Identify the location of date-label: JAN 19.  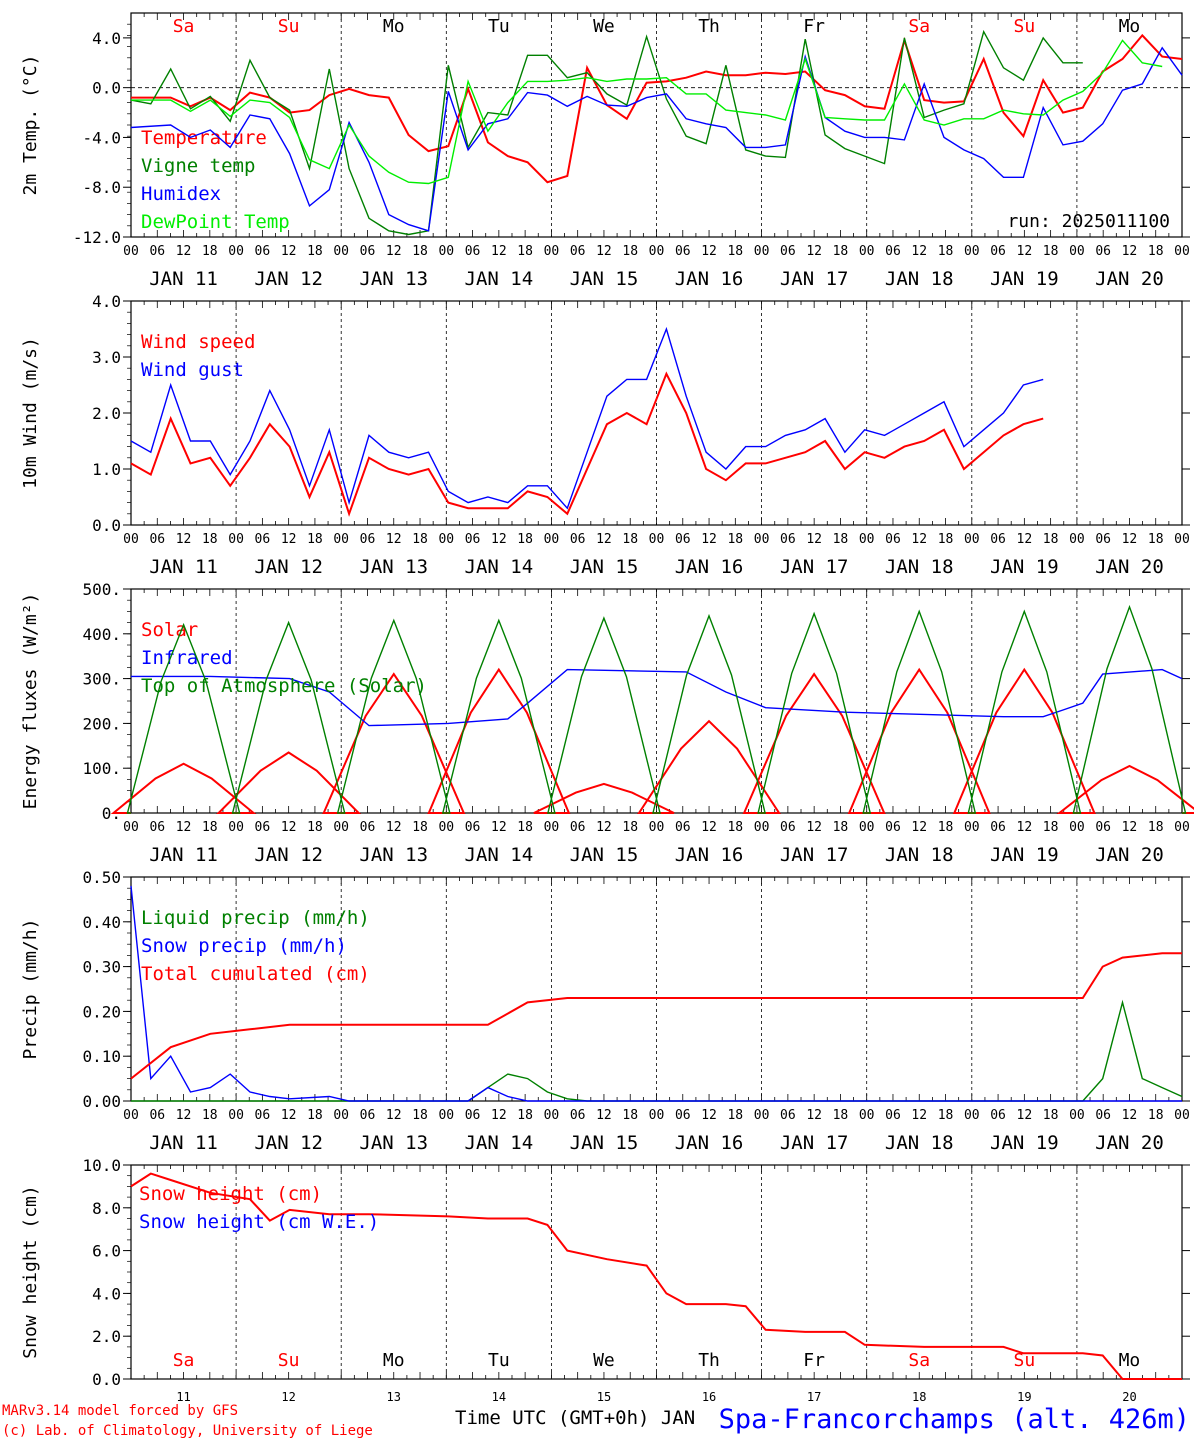
(1024, 855).